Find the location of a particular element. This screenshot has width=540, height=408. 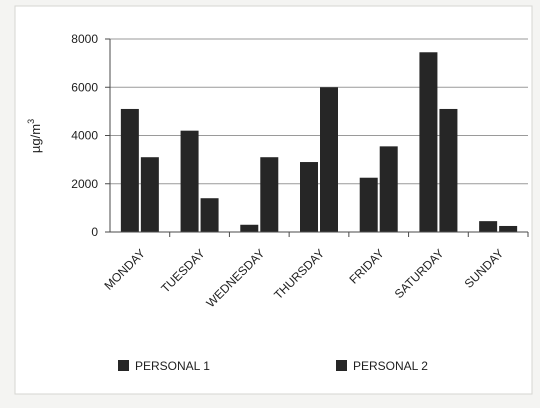

y-tick-label: 4000 is located at coordinates (84, 136).